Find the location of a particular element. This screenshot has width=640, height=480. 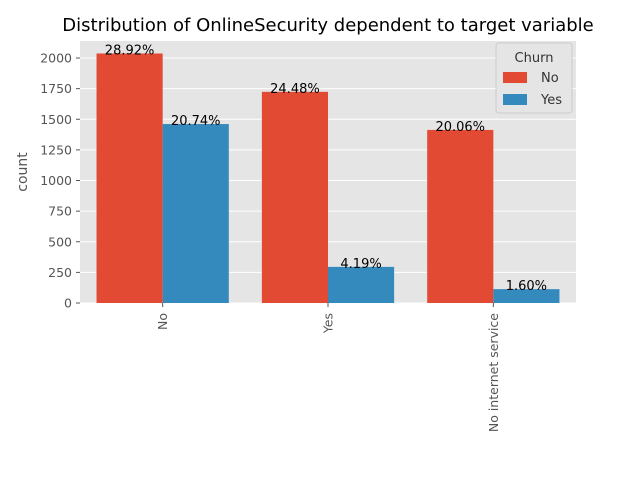

legend-swatch-yes is located at coordinates (515, 99).